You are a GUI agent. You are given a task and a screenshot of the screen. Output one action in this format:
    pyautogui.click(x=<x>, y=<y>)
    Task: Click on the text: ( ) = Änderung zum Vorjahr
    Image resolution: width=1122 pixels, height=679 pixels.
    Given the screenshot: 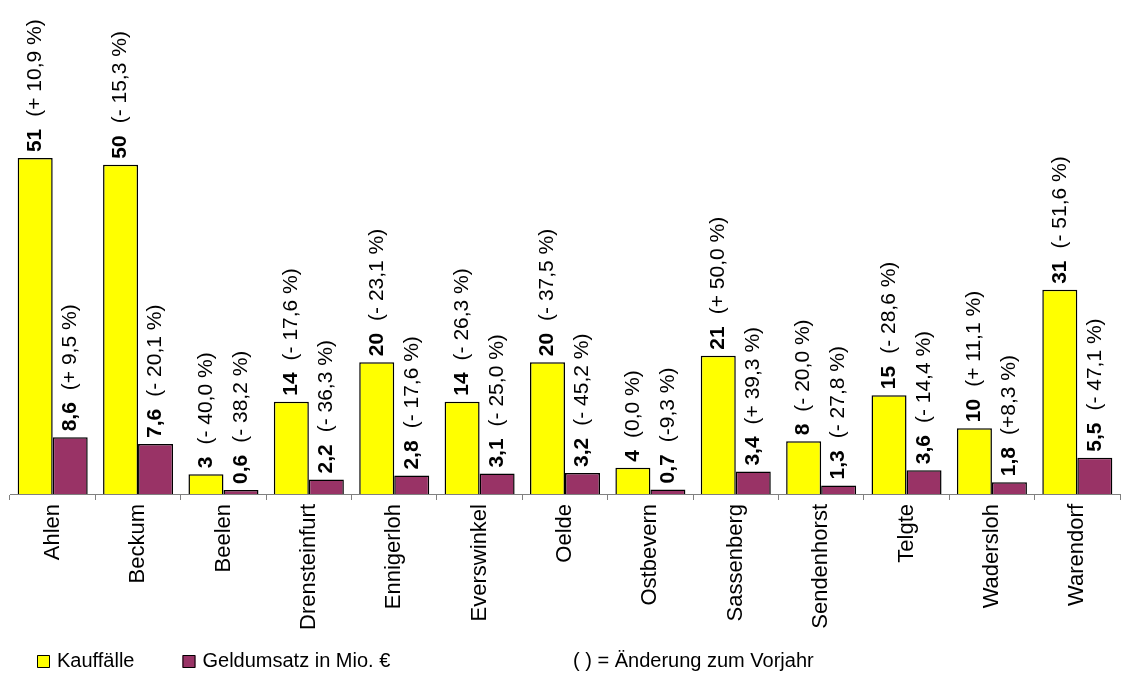 What is the action you would take?
    pyautogui.click(x=694, y=659)
    